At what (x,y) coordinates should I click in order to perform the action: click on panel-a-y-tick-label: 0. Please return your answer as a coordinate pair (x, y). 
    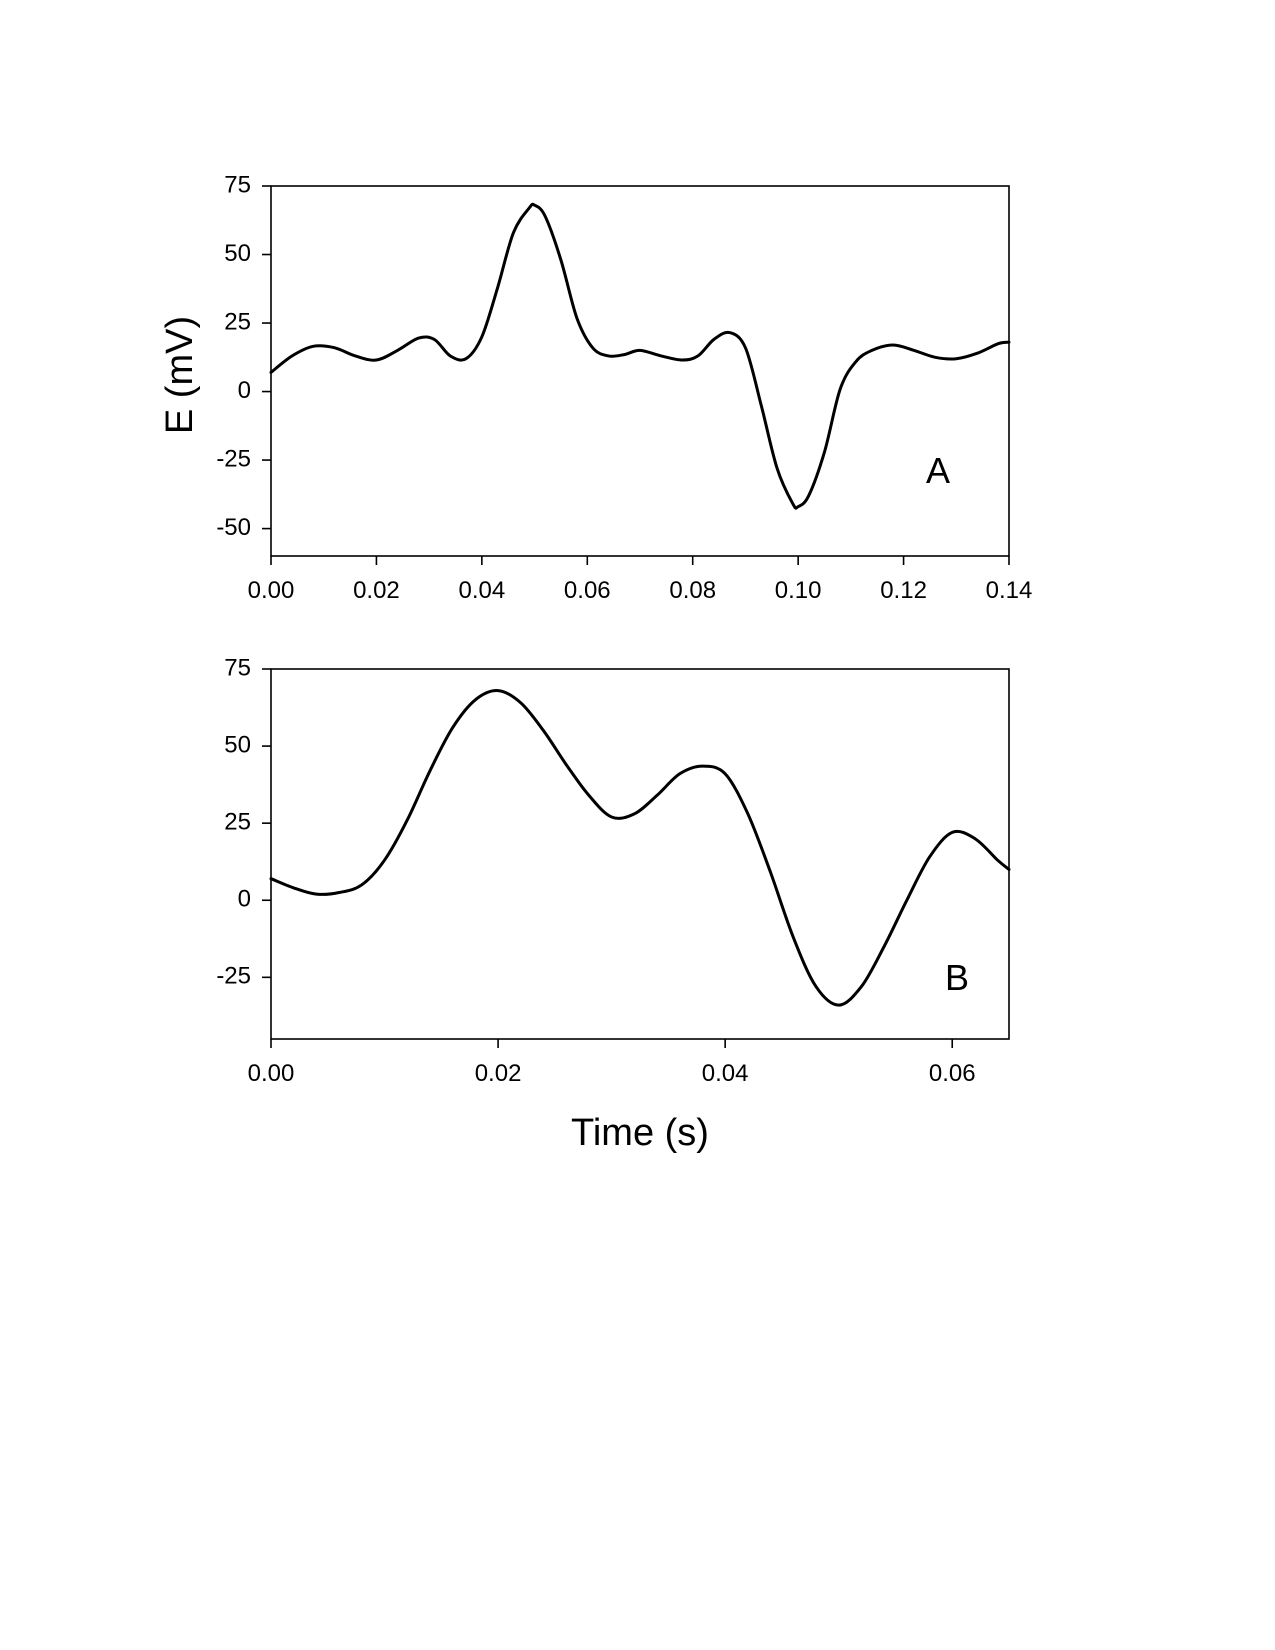
    Looking at the image, I should click on (244, 390).